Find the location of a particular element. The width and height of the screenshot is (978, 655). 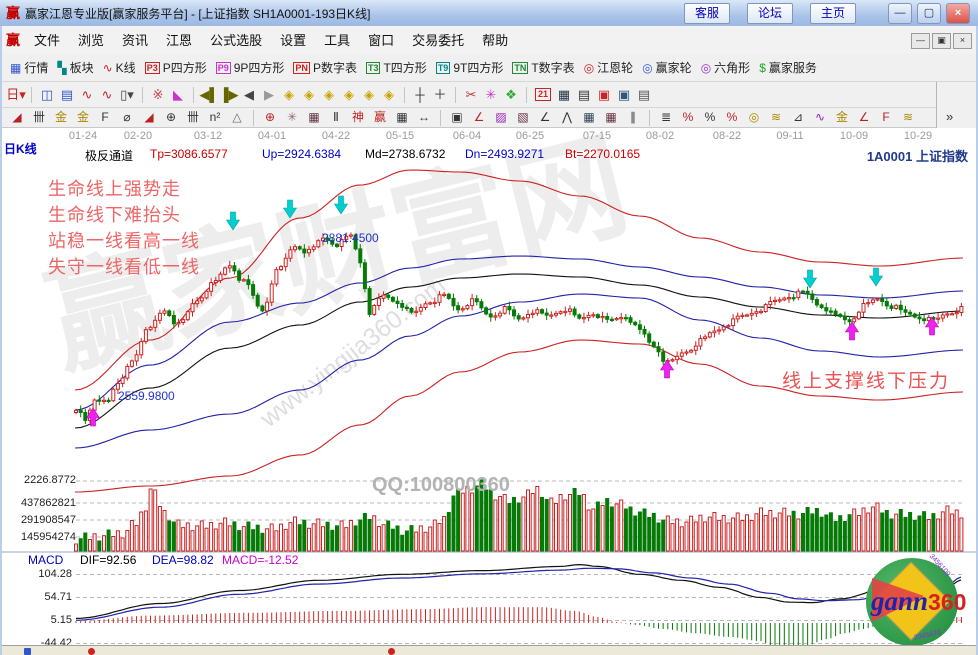

percent-line-tool: % is located at coordinates (732, 117).